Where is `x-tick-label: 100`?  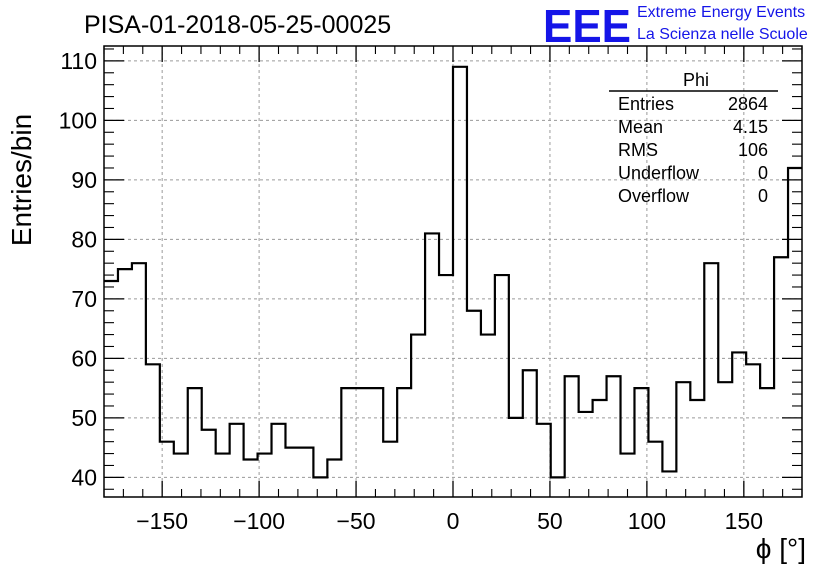
x-tick-label: 100 is located at coordinates (647, 521).